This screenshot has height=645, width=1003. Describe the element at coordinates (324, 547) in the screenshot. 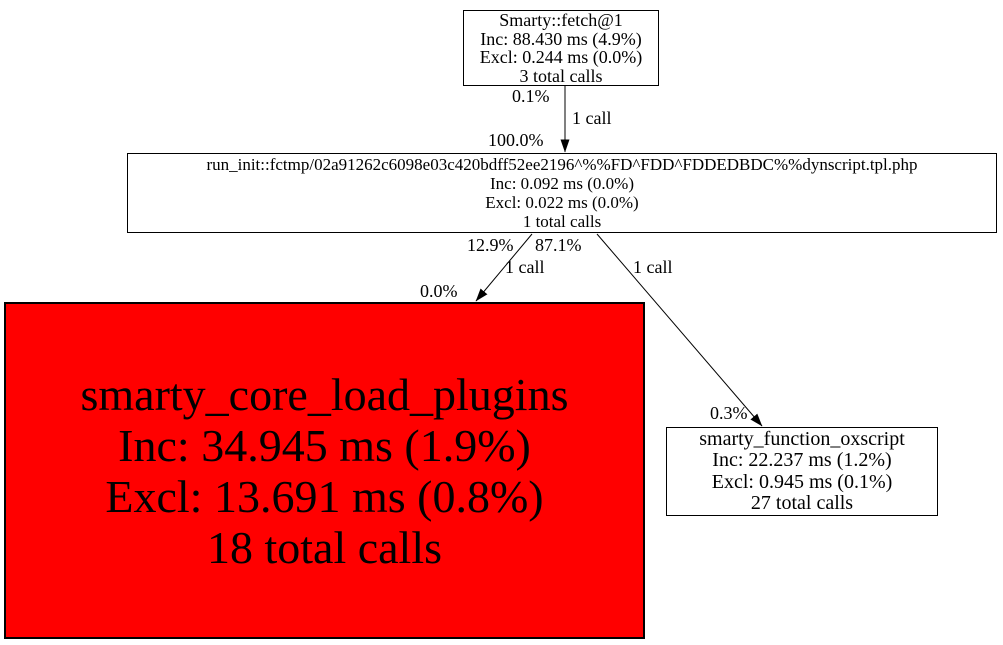

I see `node-total-calls: 18 total calls` at that location.